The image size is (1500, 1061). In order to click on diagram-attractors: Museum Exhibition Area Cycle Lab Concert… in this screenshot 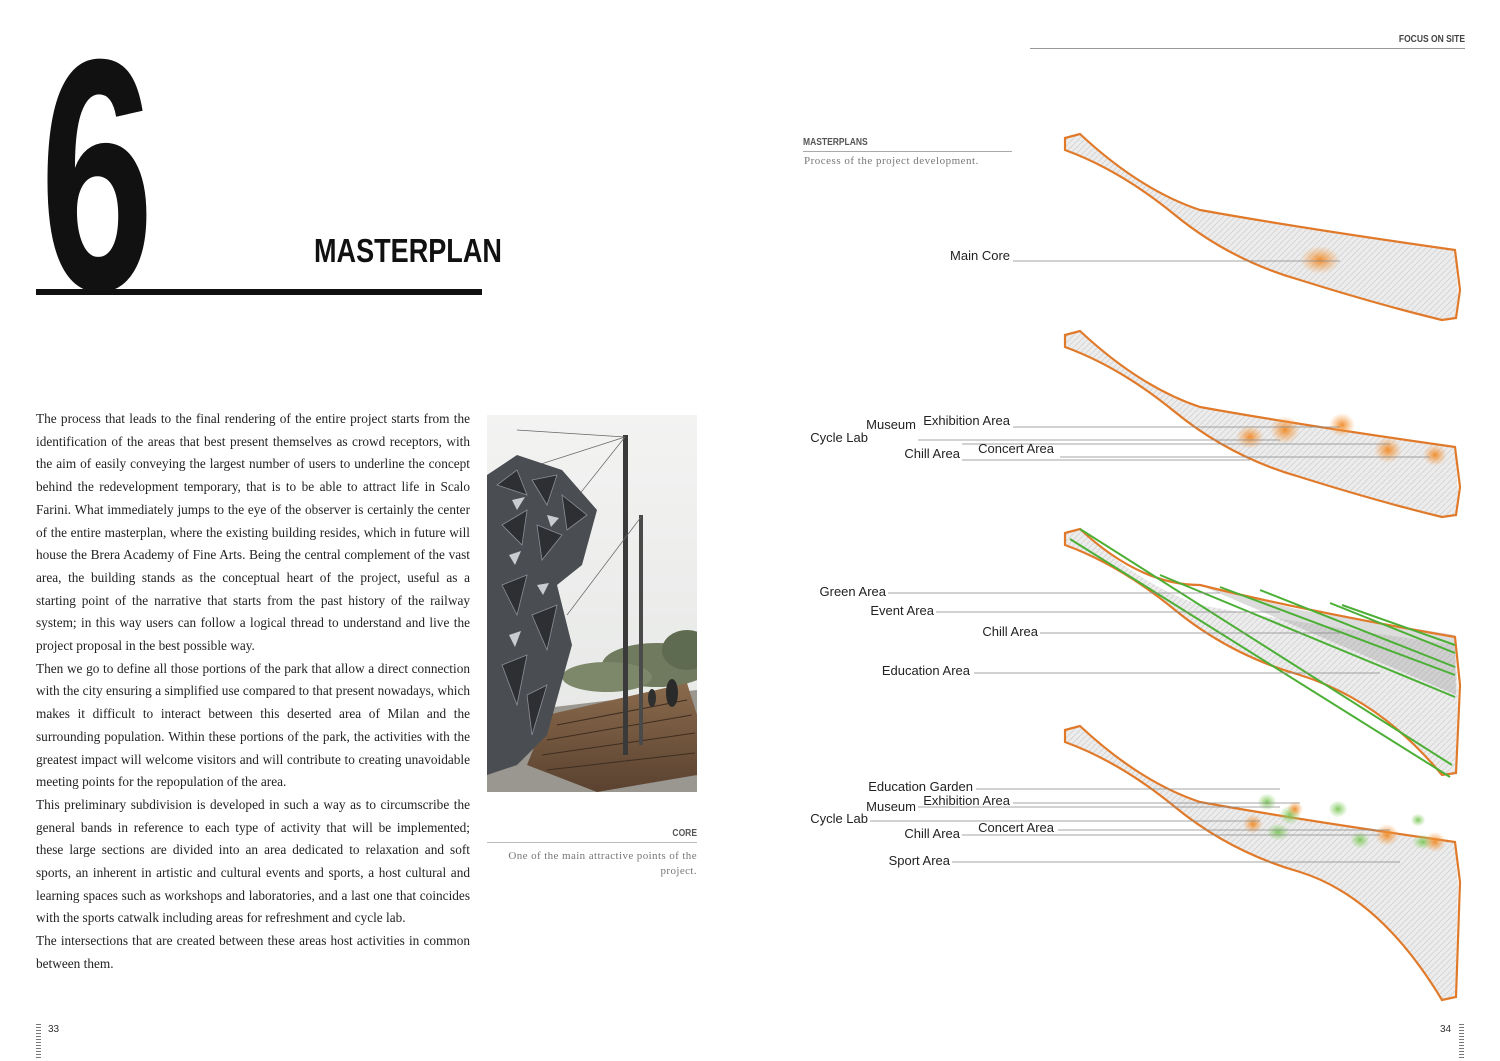, I will do `click(1136, 424)`.